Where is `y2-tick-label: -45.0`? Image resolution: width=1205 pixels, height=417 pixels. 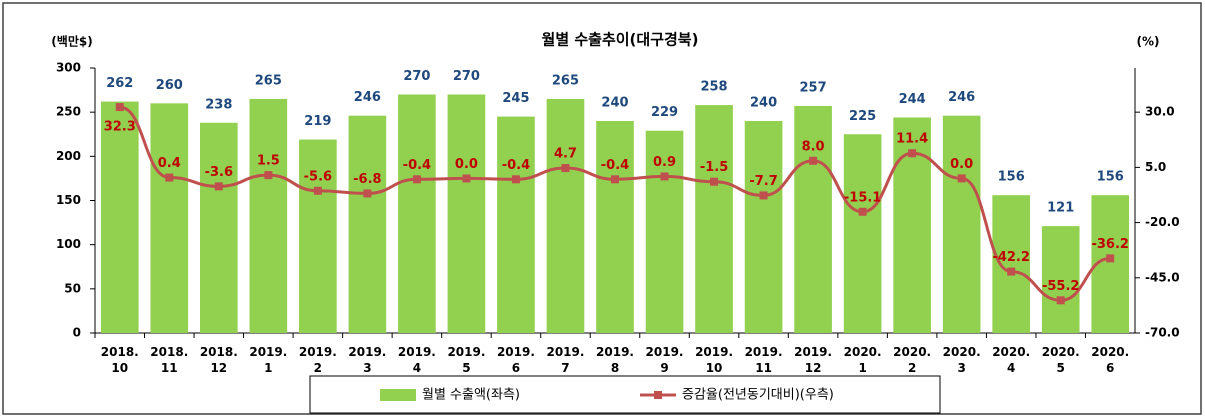 y2-tick-label: -45.0 is located at coordinates (1162, 277).